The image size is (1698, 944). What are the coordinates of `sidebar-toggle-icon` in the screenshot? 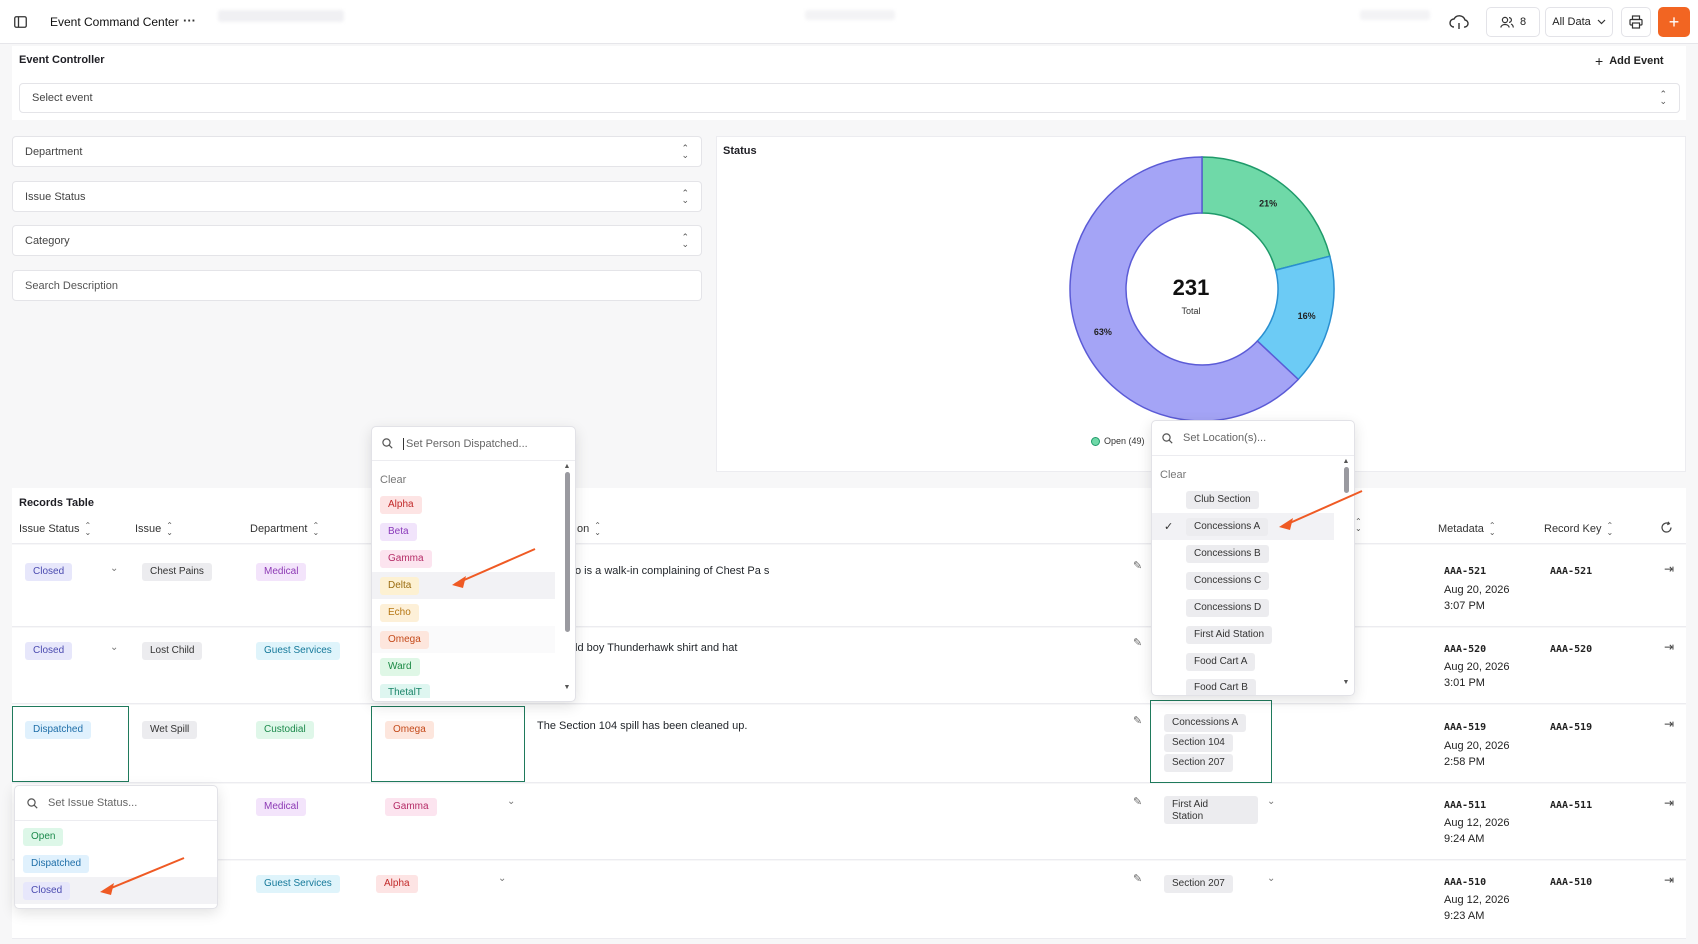 It's located at (20, 22).